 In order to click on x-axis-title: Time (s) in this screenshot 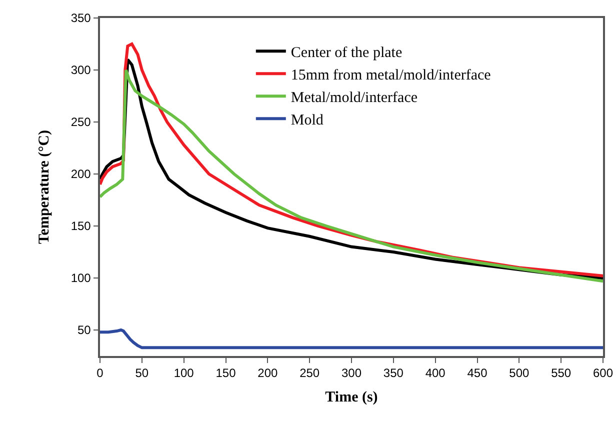, I will do `click(351, 398)`.